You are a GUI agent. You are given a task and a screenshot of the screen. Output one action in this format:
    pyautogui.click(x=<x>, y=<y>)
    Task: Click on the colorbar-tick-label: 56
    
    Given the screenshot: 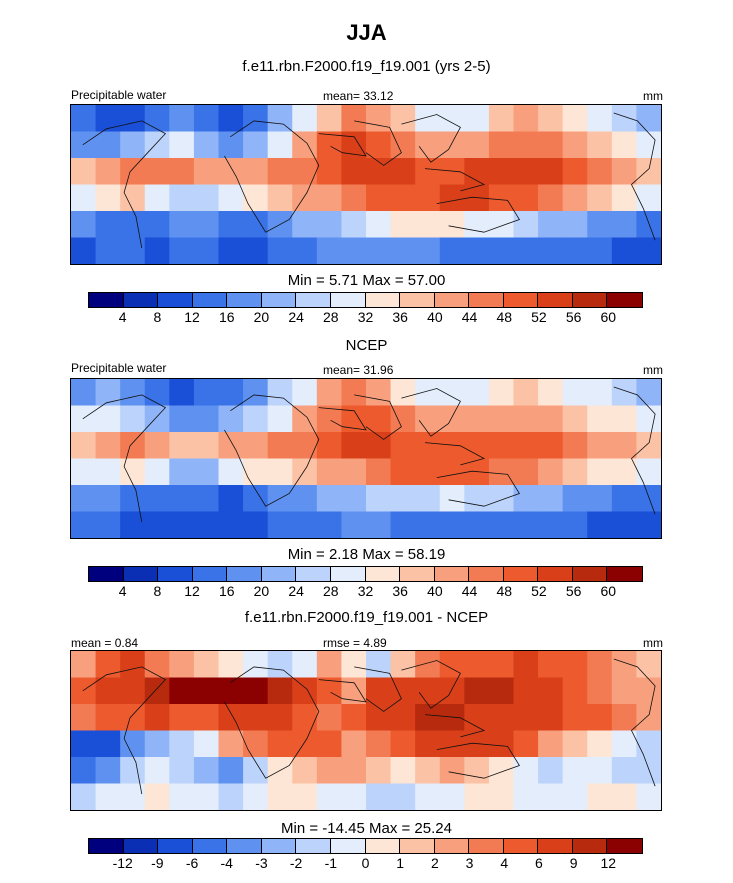 What is the action you would take?
    pyautogui.click(x=573, y=591)
    